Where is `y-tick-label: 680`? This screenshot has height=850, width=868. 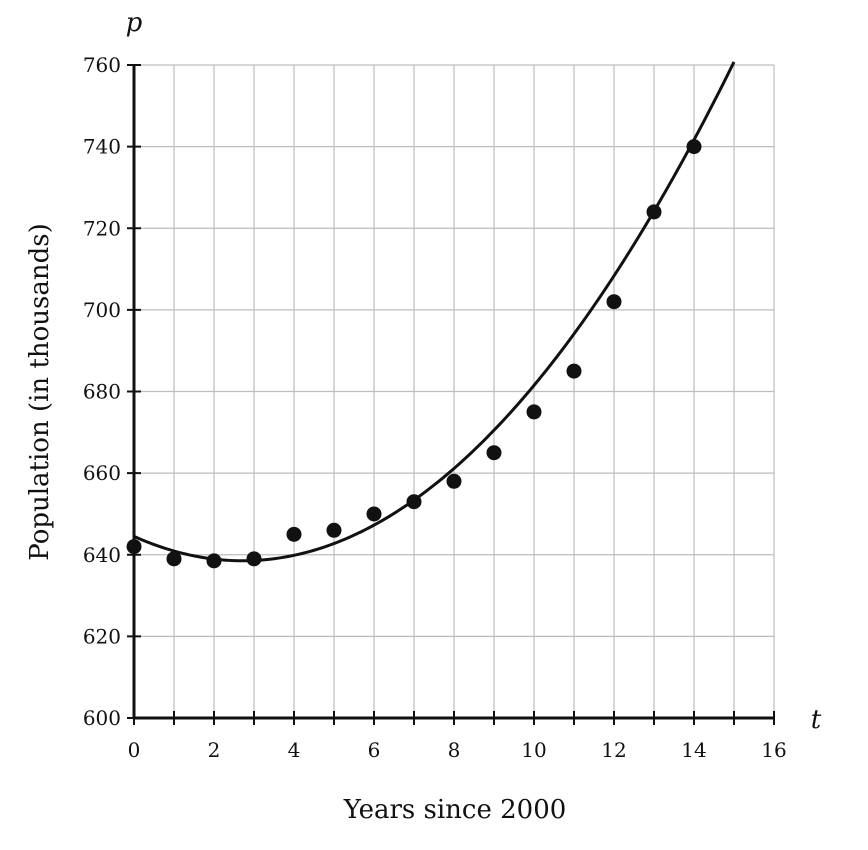 y-tick-label: 680 is located at coordinates (102, 392).